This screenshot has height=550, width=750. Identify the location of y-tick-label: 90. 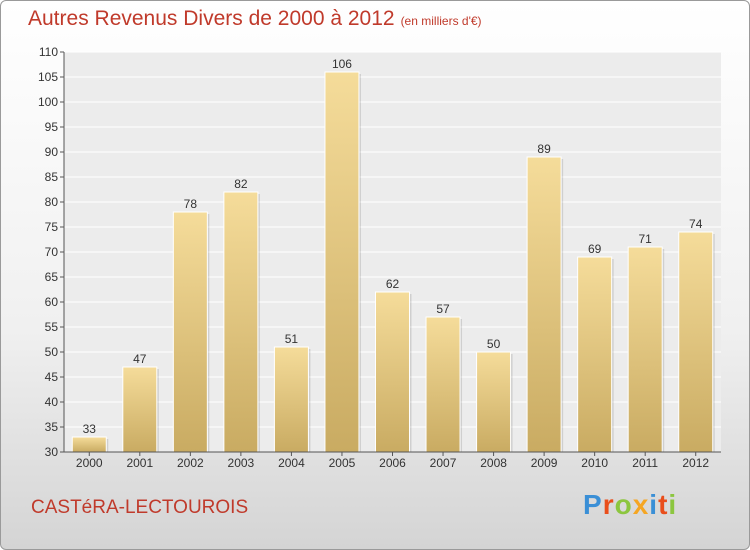
(52, 152).